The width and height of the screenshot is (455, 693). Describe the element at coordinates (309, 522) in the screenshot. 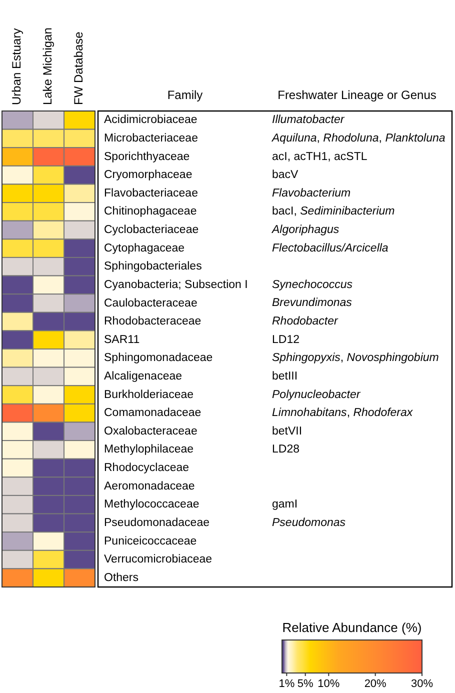

I see `y2-tick-label: Pseudomonas` at that location.